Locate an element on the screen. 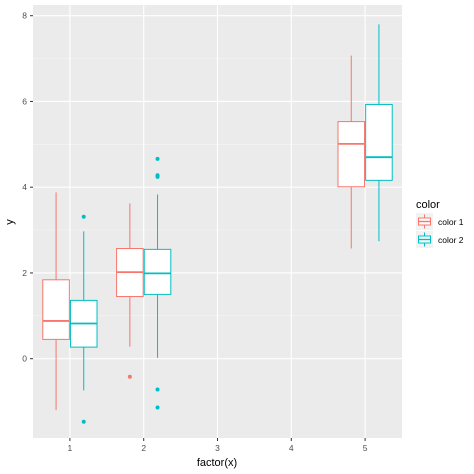 The image size is (474, 474). y-axis-label: y is located at coordinates (10, 222).